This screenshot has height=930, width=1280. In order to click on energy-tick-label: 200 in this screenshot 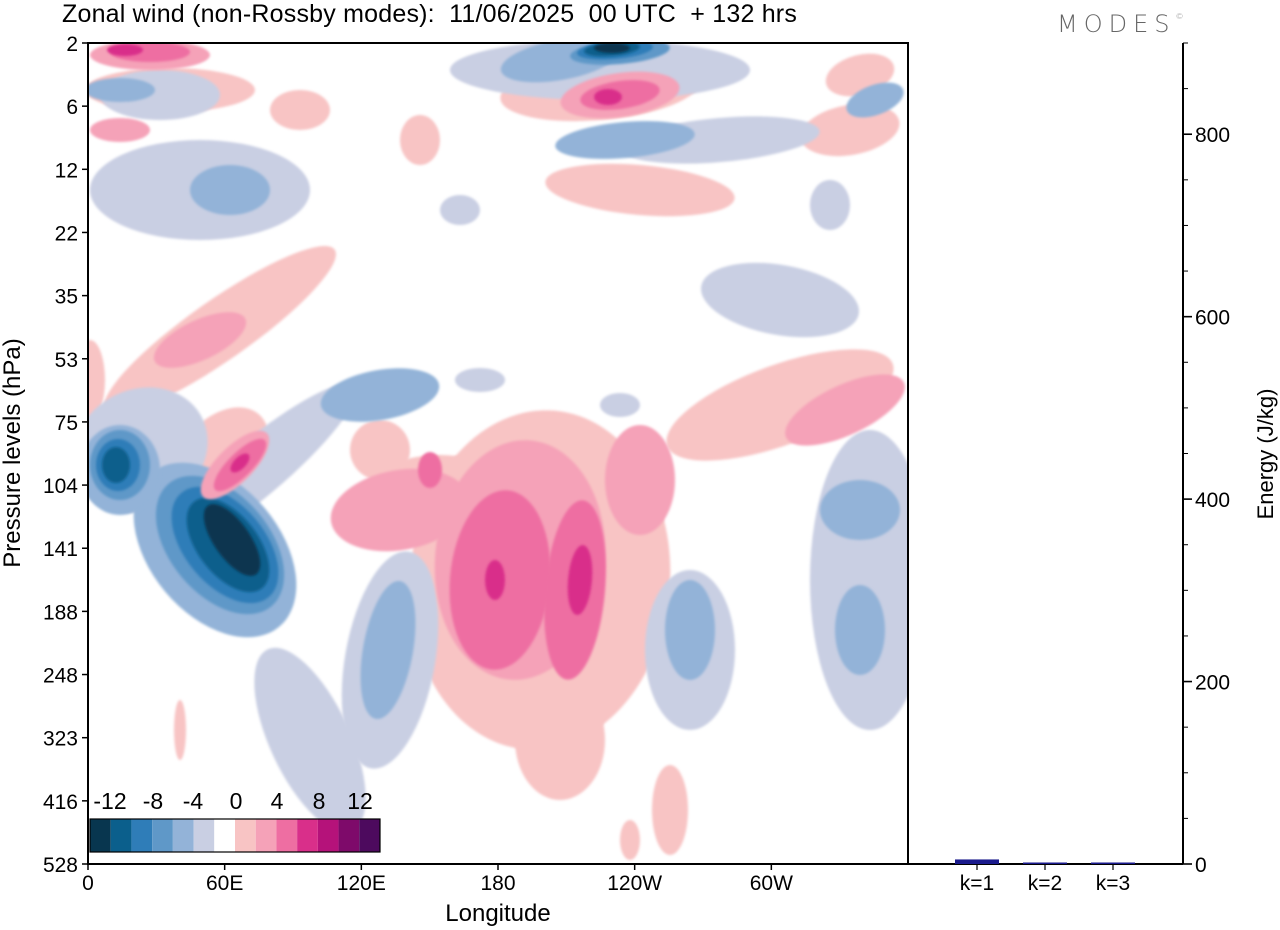, I will do `click(1212, 683)`.